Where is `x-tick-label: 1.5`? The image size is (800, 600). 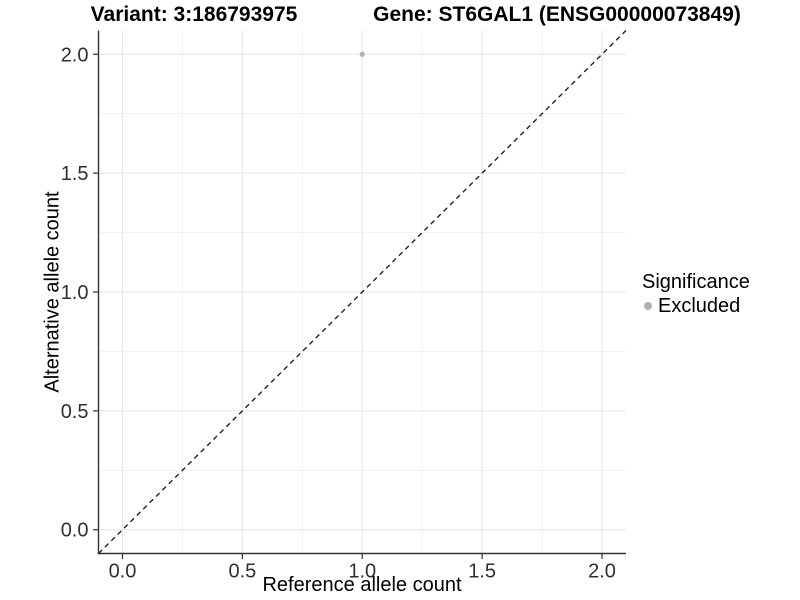 x-tick-label: 1.5 is located at coordinates (482, 572).